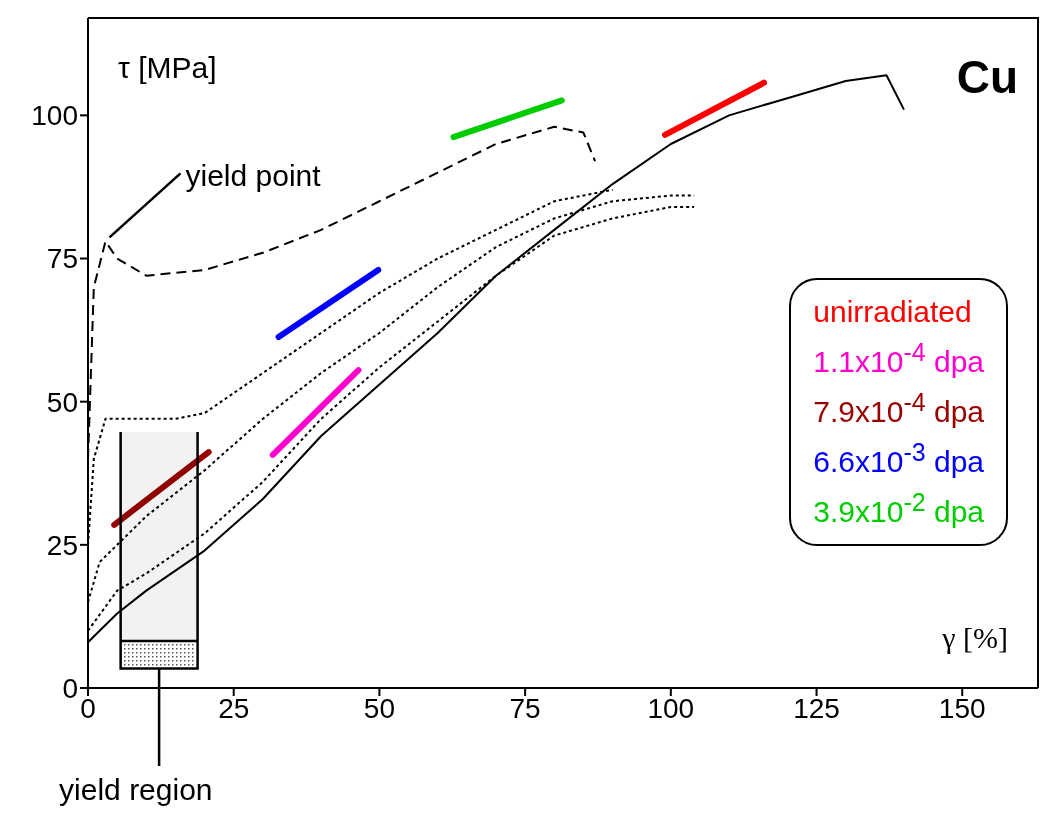 The height and width of the screenshot is (825, 1055). Describe the element at coordinates (898, 408) in the screenshot. I see `text: 7.9x10$^{-4}$ dpa` at that location.